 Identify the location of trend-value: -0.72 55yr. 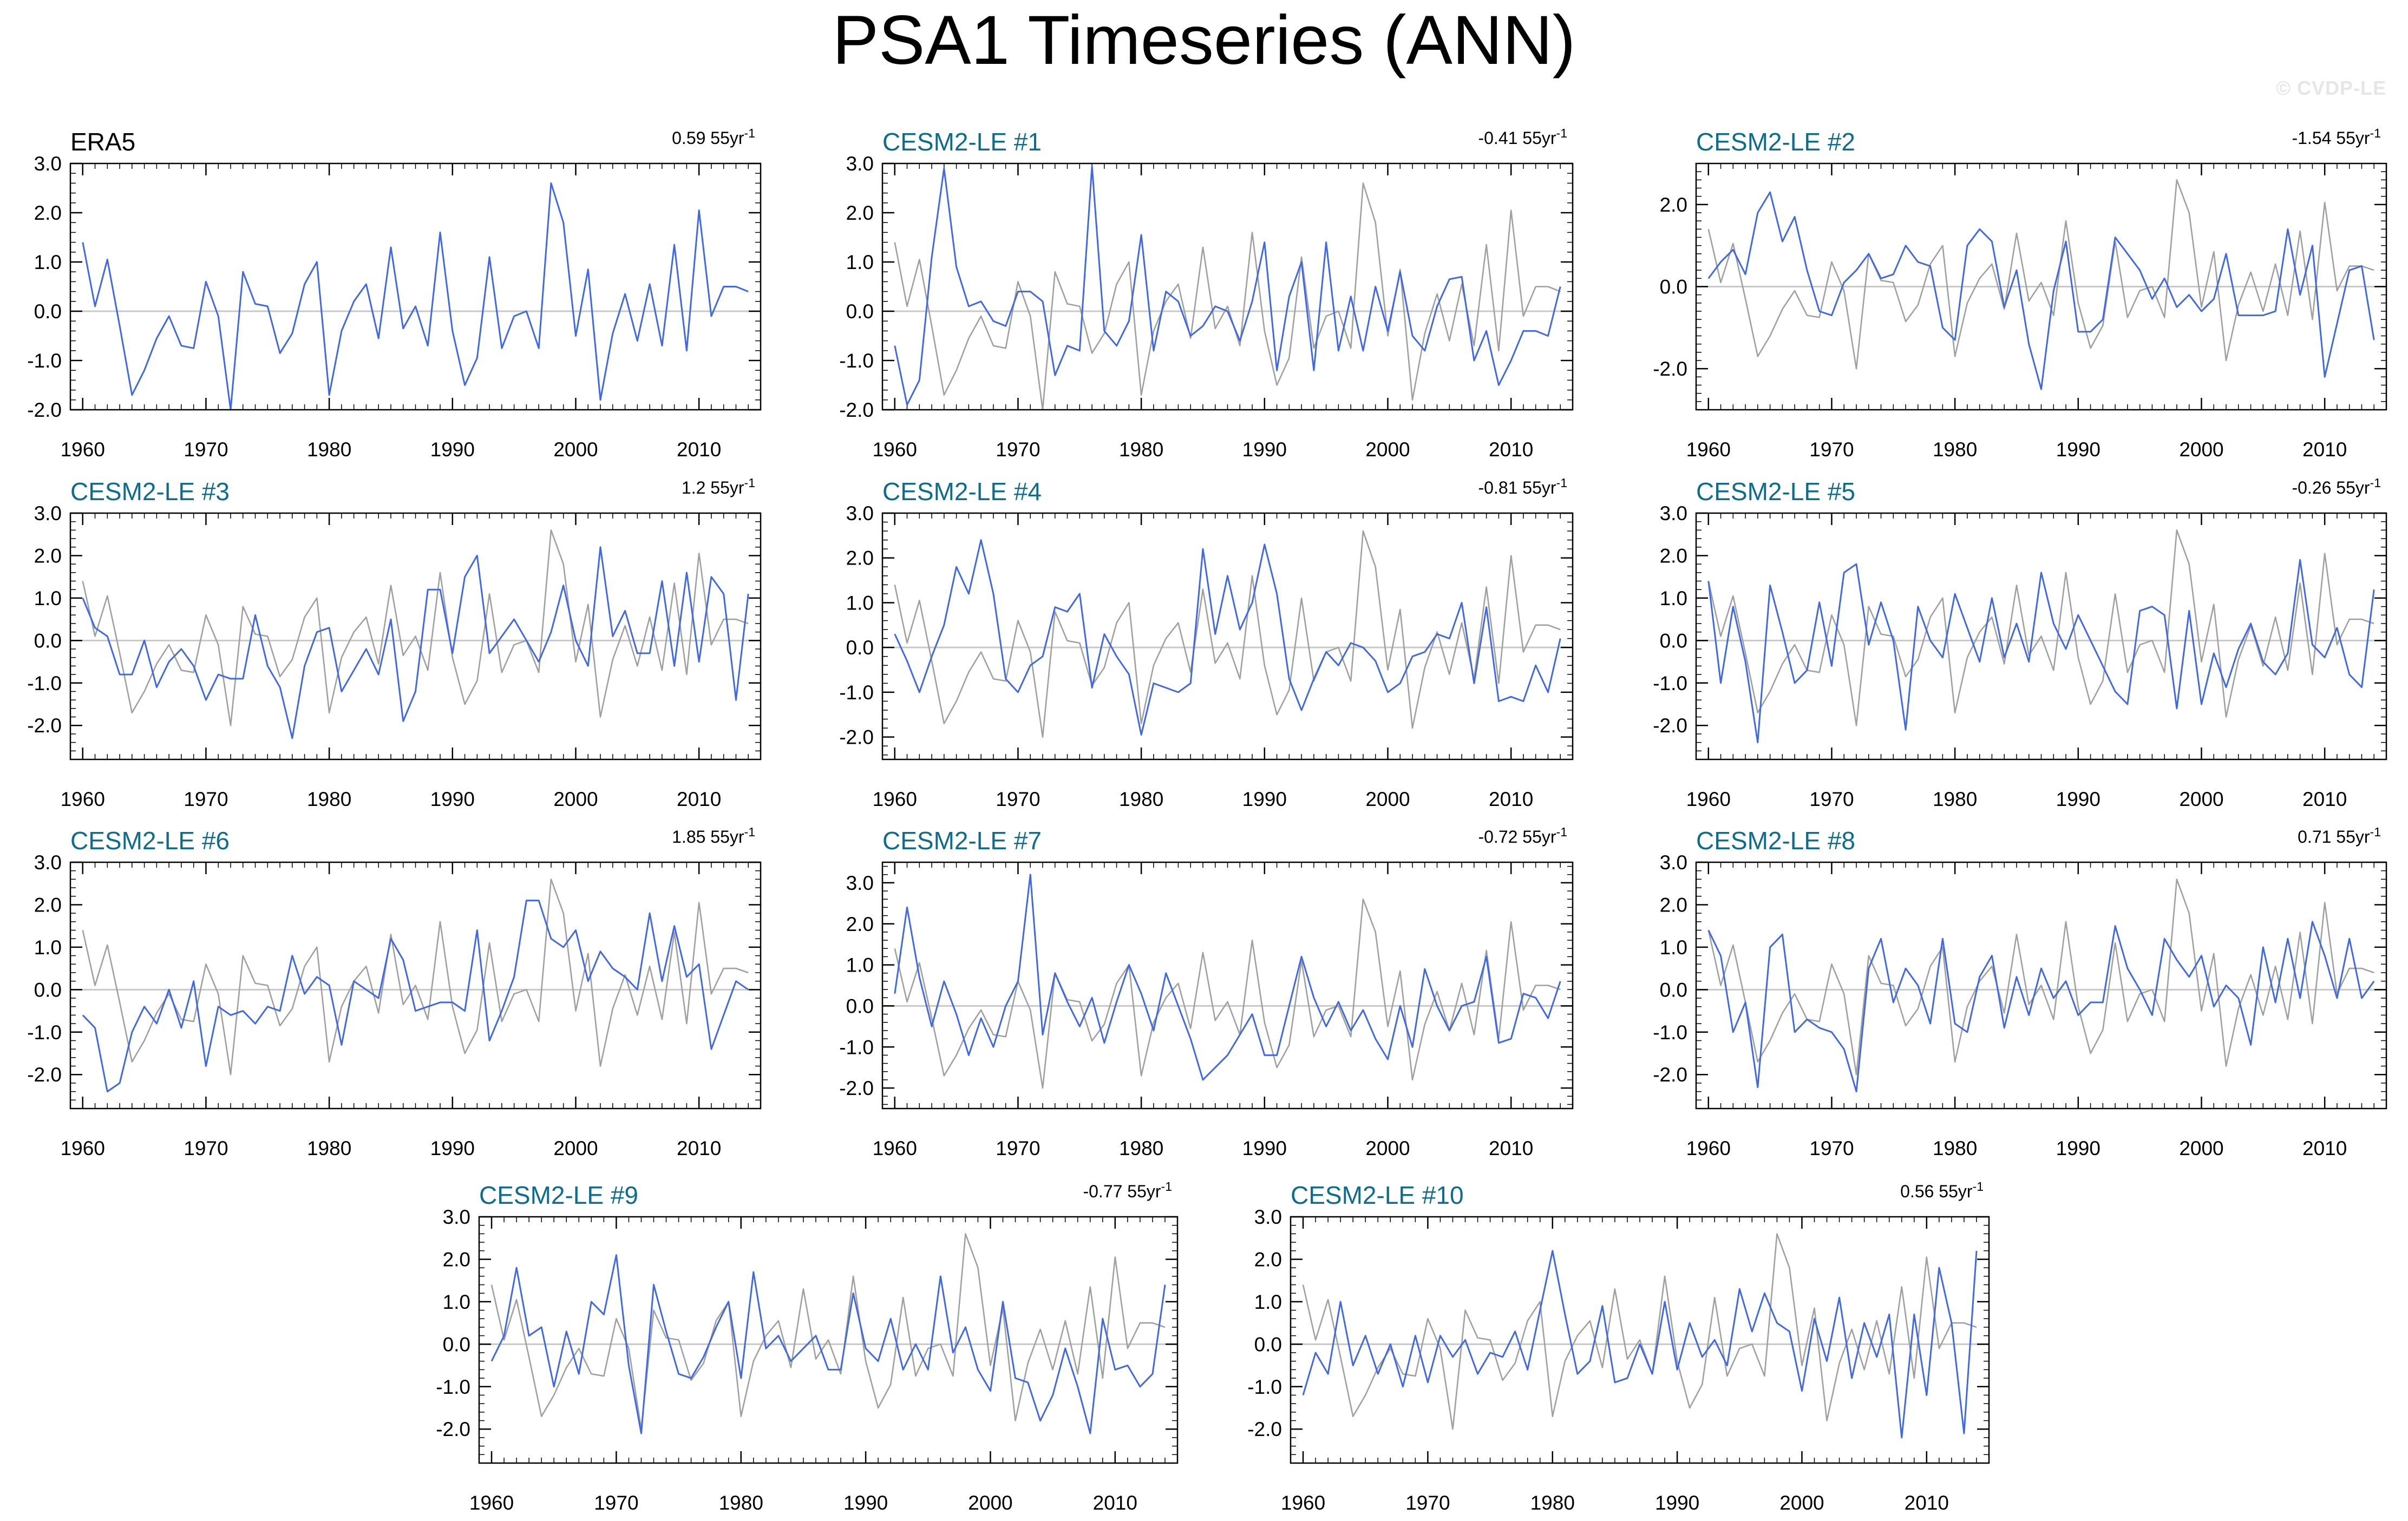
(1517, 837).